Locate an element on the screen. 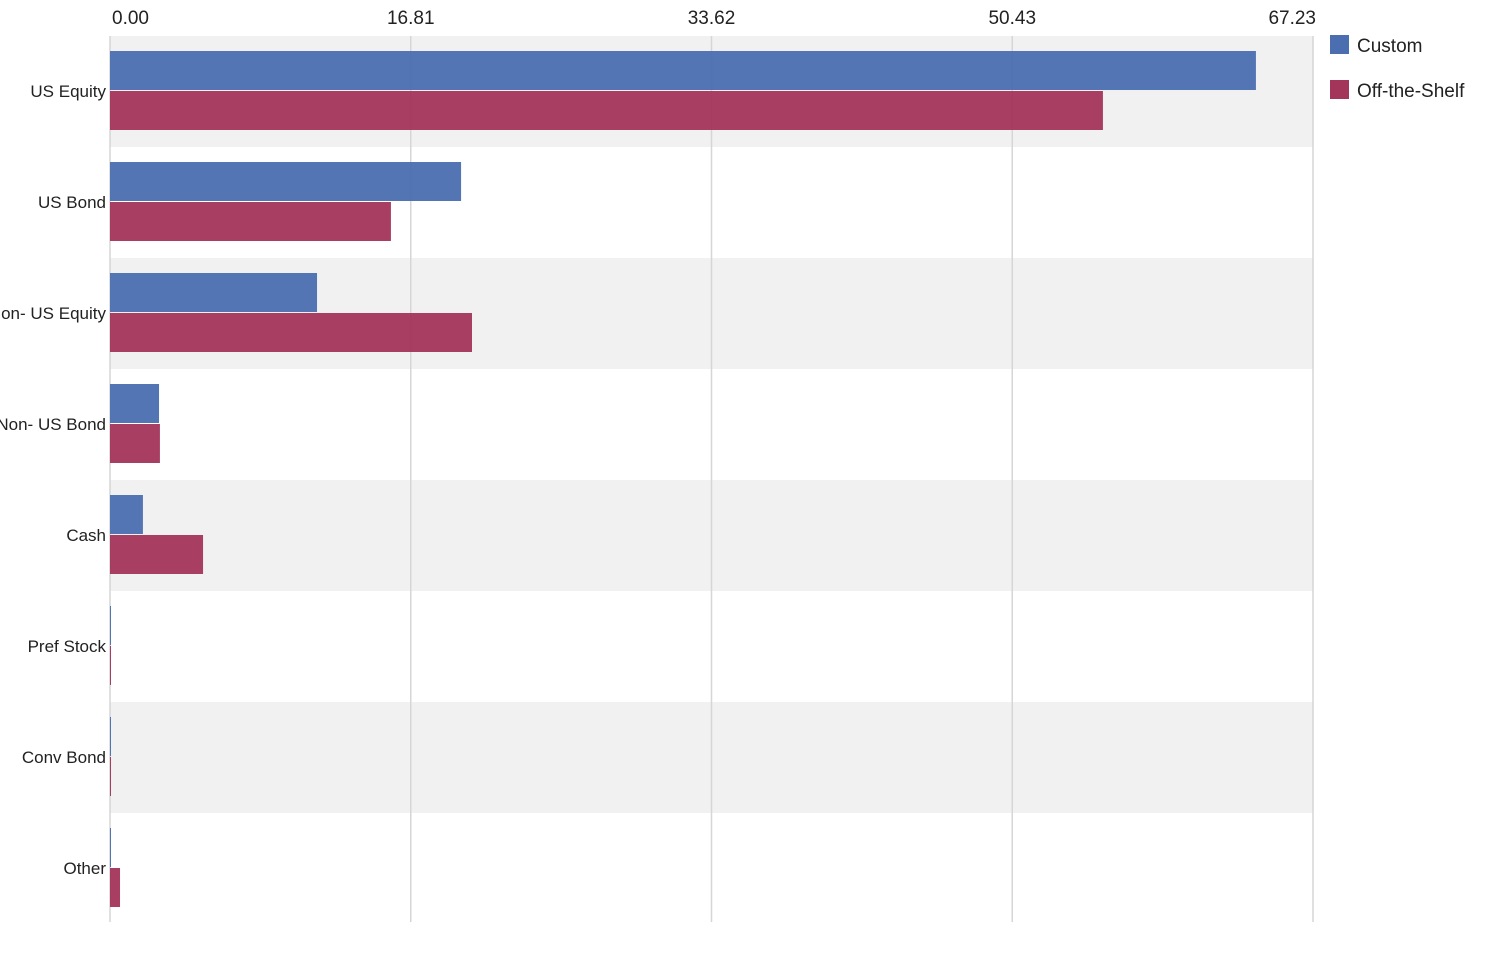  category-label: Non- US Equity is located at coordinates (53, 313).